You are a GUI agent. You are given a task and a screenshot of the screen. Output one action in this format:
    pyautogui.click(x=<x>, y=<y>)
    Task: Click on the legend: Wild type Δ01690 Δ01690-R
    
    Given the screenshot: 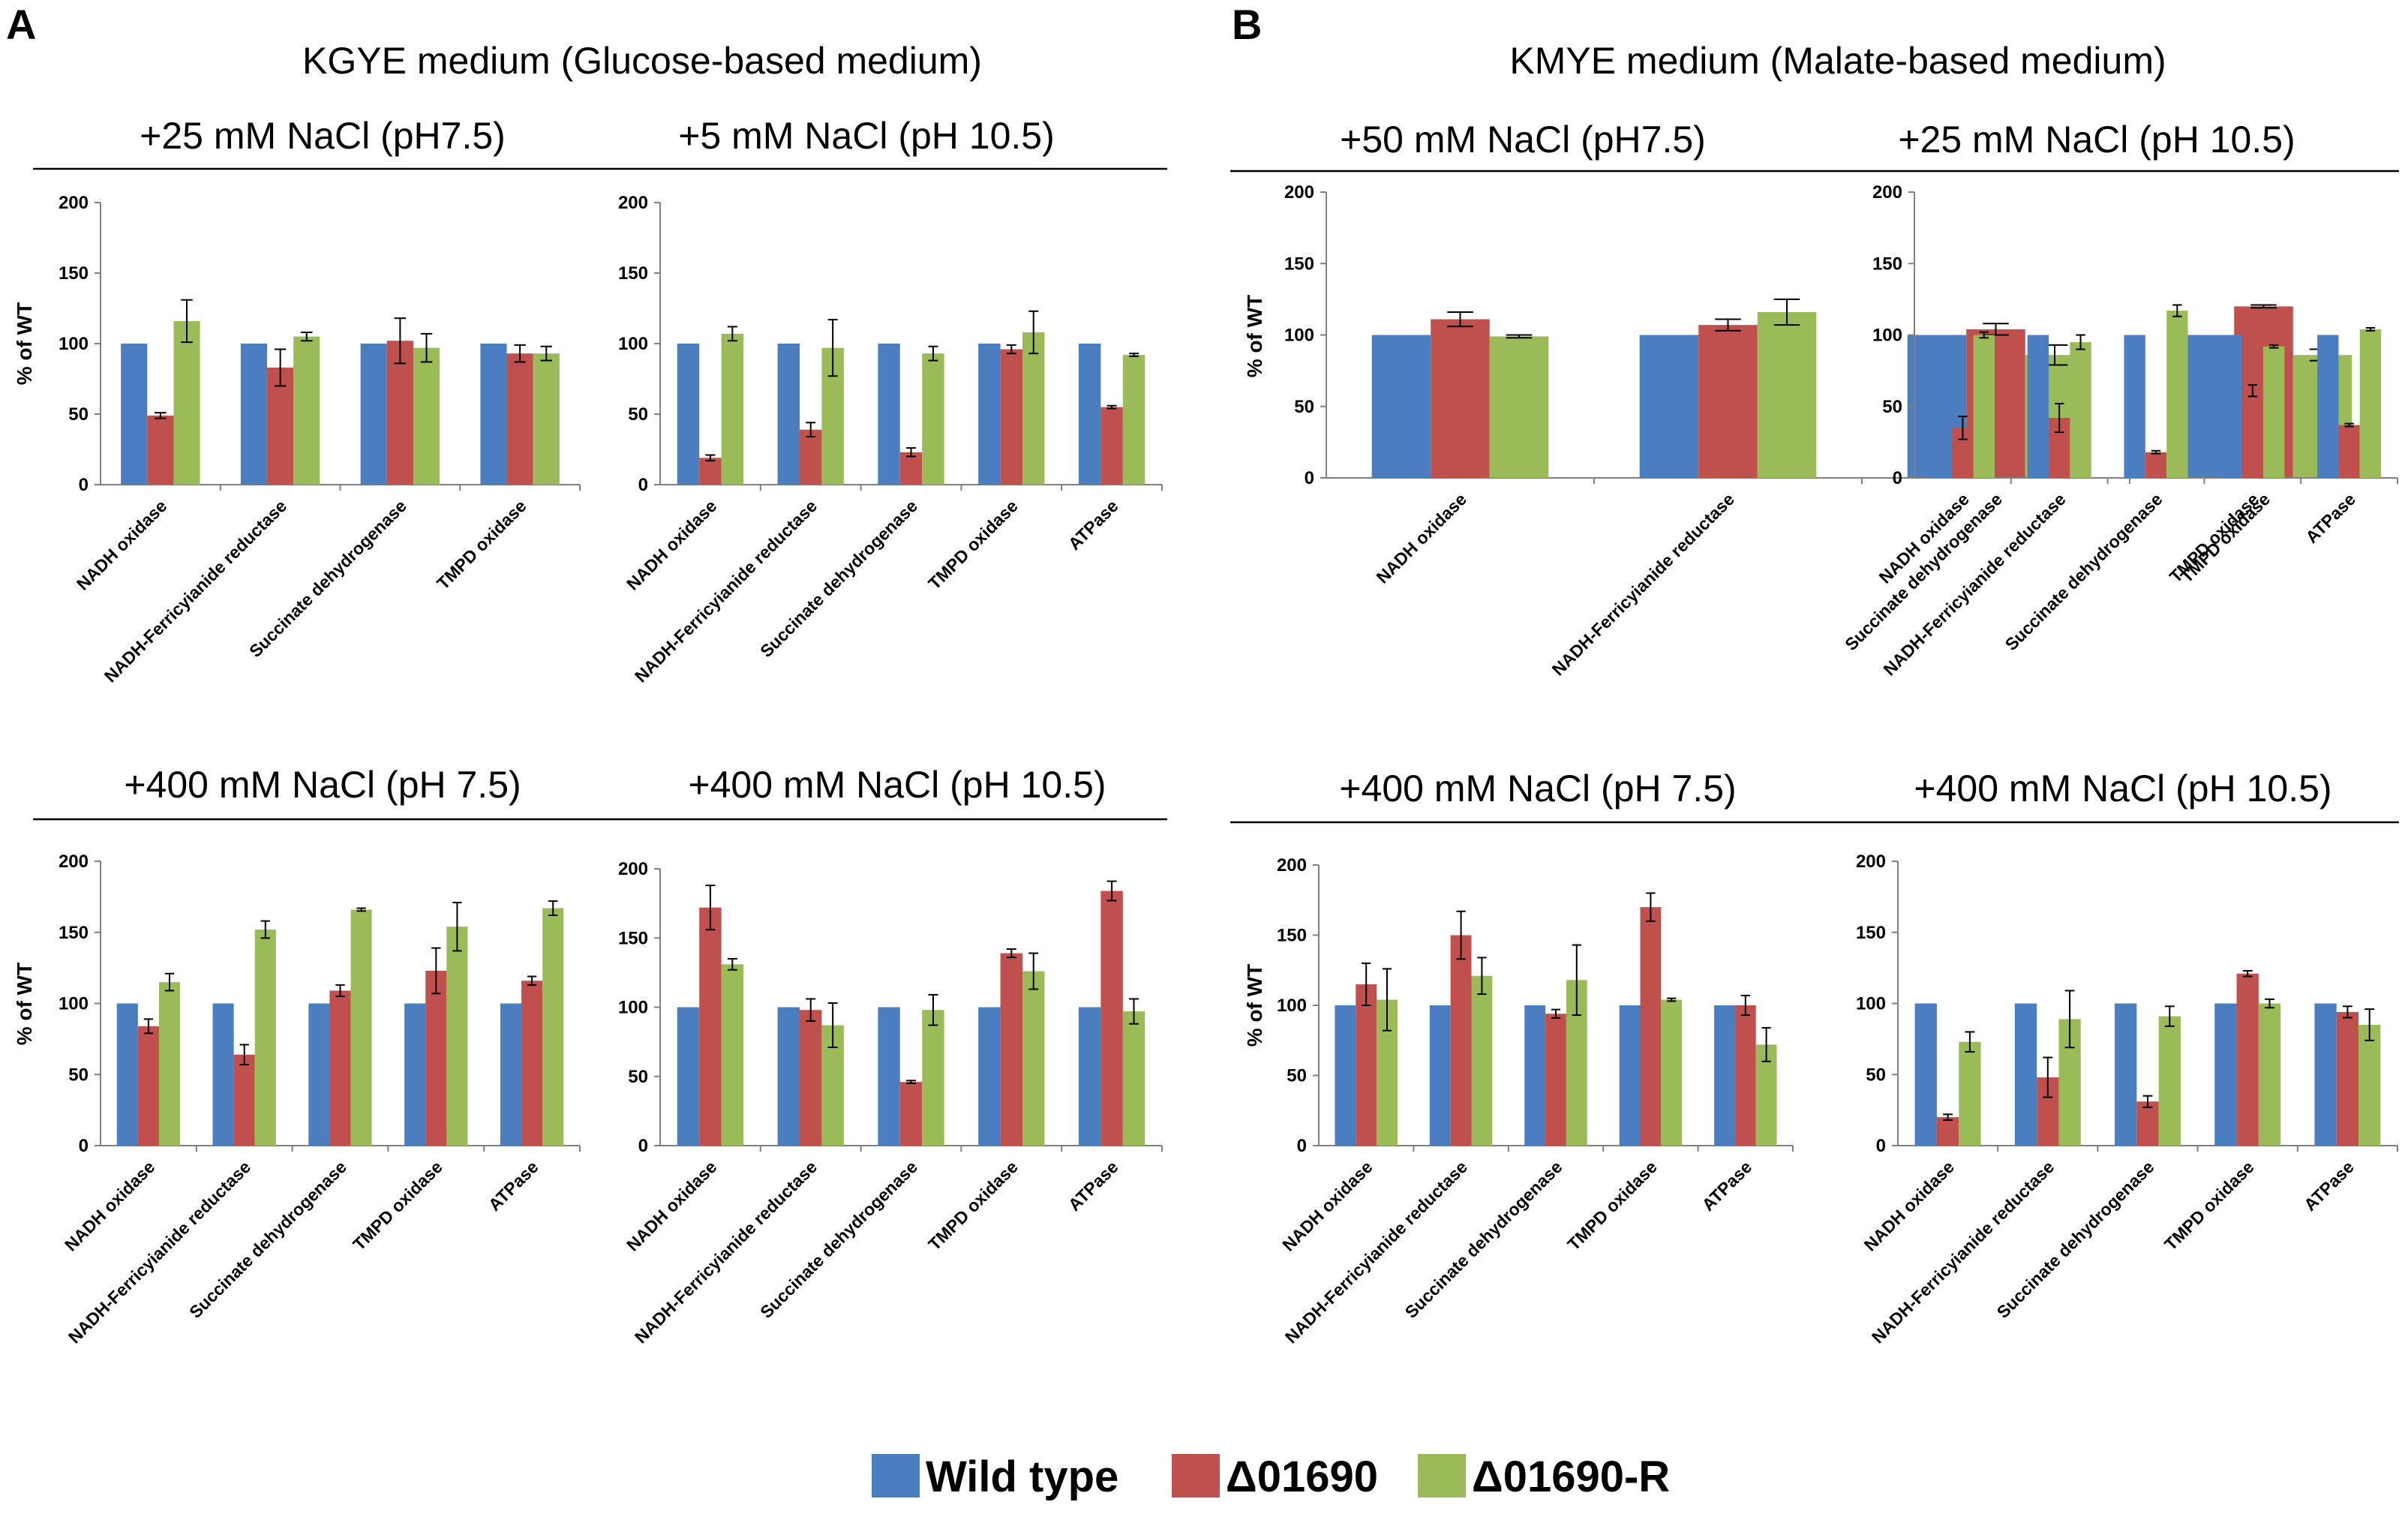 What is the action you would take?
    pyautogui.click(x=1271, y=1476)
    